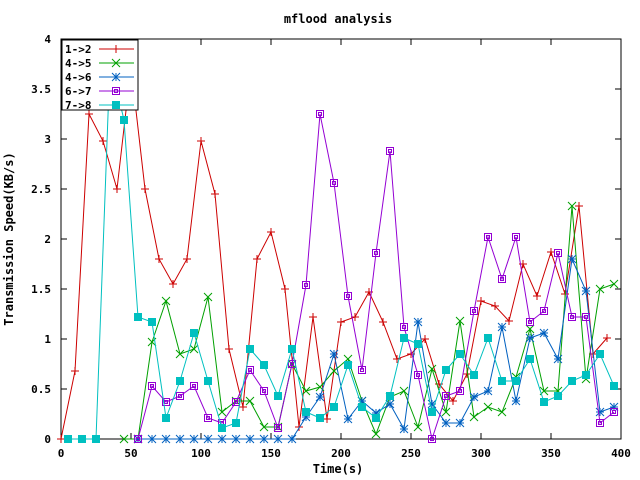 This screenshot has height=480, width=640. Describe the element at coordinates (78, 91) in the screenshot. I see `legend-label: 6->7` at that location.